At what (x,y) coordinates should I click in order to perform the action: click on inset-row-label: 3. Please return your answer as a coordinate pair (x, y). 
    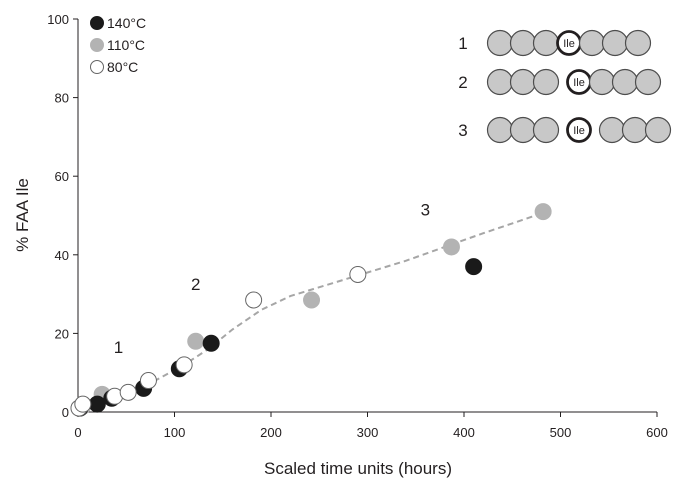
    Looking at the image, I should click on (462, 130).